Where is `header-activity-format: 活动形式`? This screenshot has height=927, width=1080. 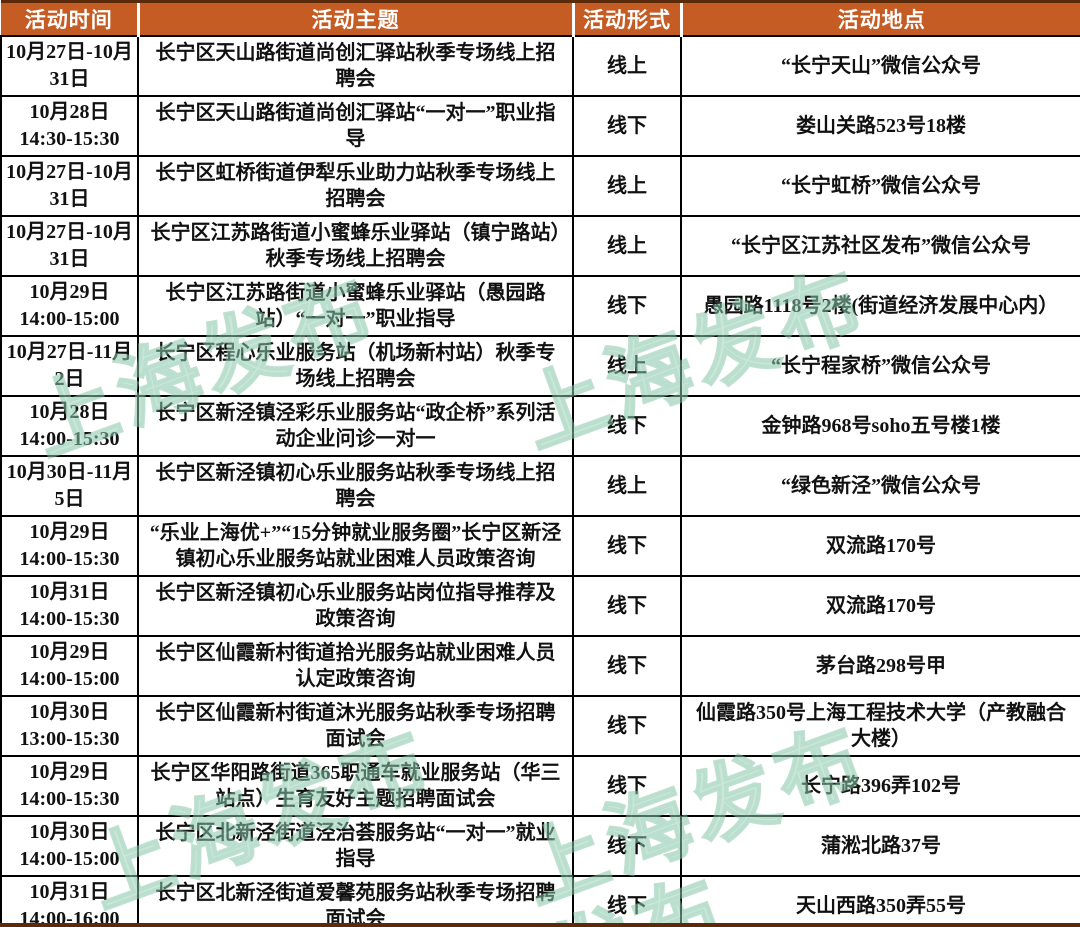
header-activity-format: 活动形式 is located at coordinates (626, 18).